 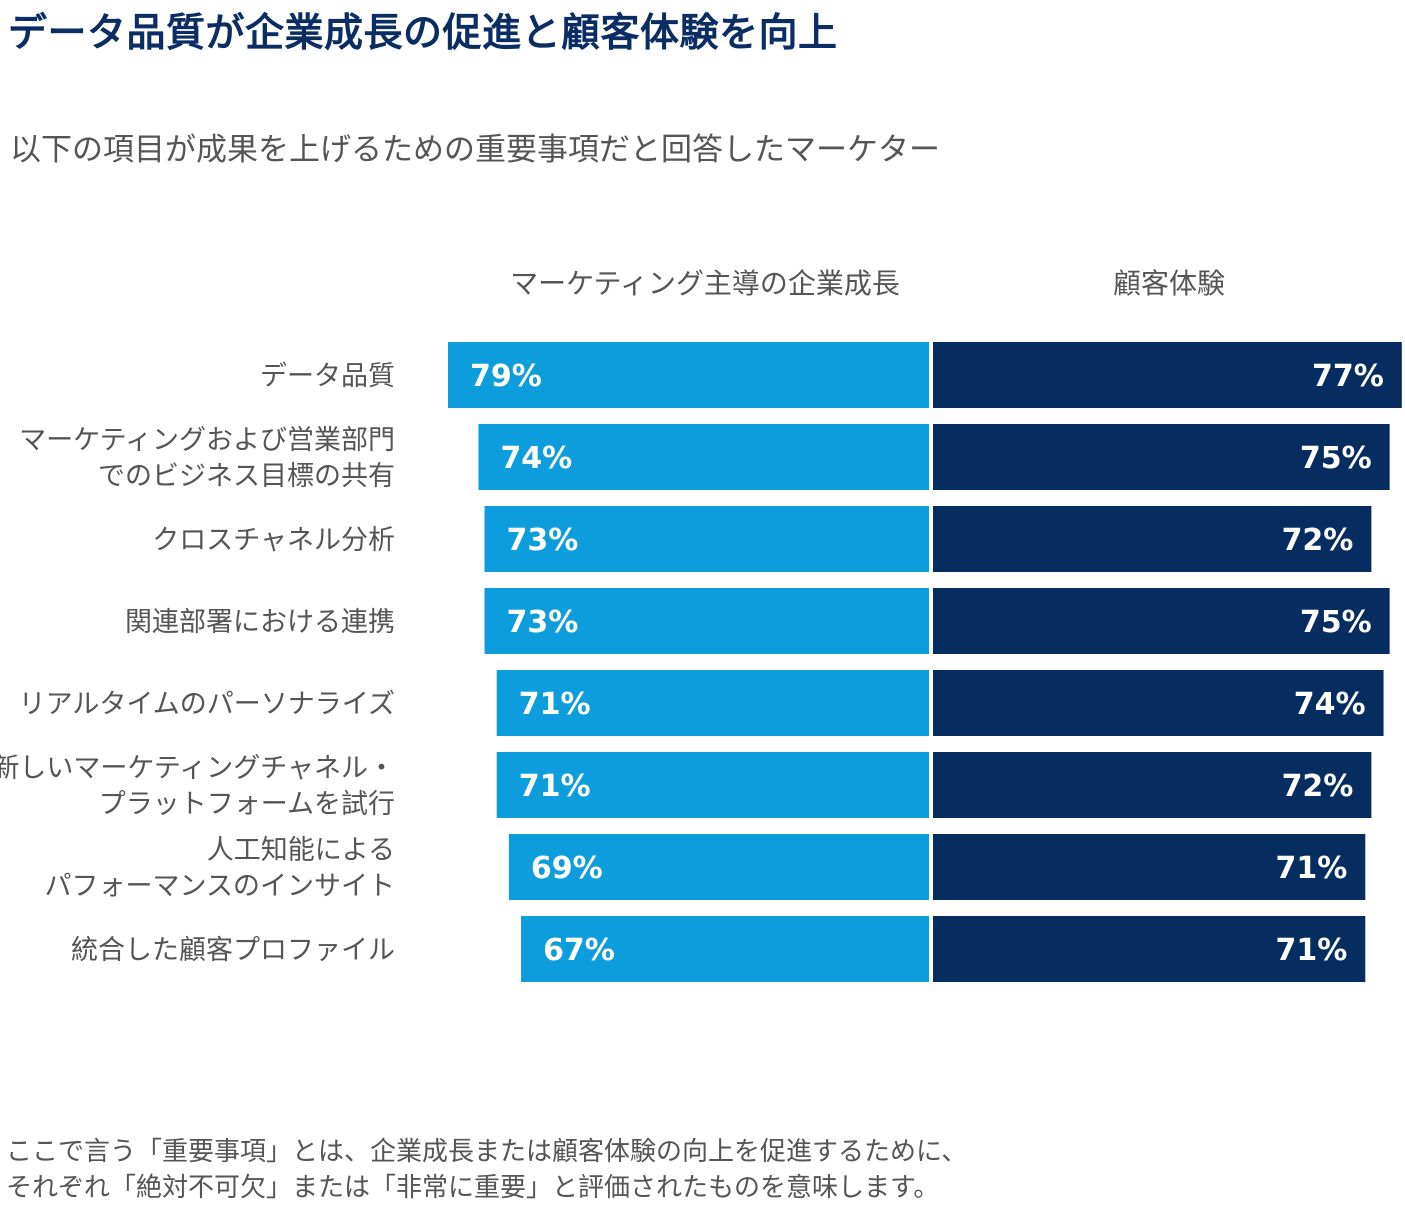 I want to click on data-label-customer-experience: 77%, so click(x=1348, y=376).